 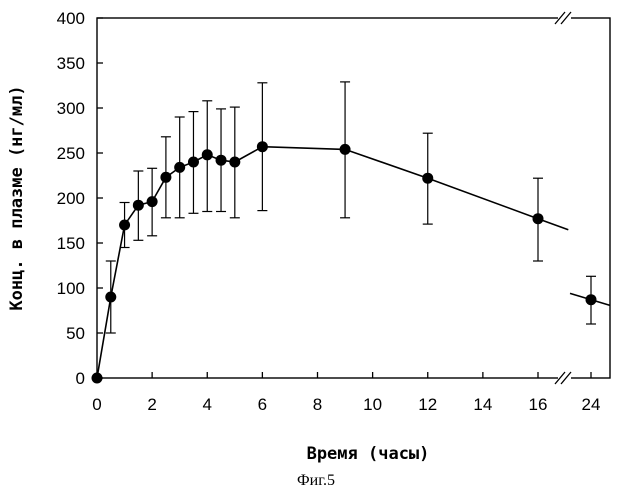 I want to click on x-tick-label: 14, so click(x=482, y=404).